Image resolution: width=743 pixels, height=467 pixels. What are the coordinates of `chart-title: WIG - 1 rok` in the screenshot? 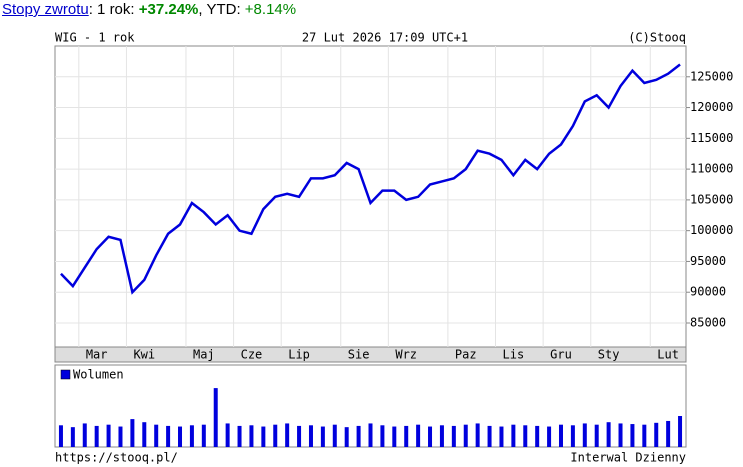 It's located at (95, 38).